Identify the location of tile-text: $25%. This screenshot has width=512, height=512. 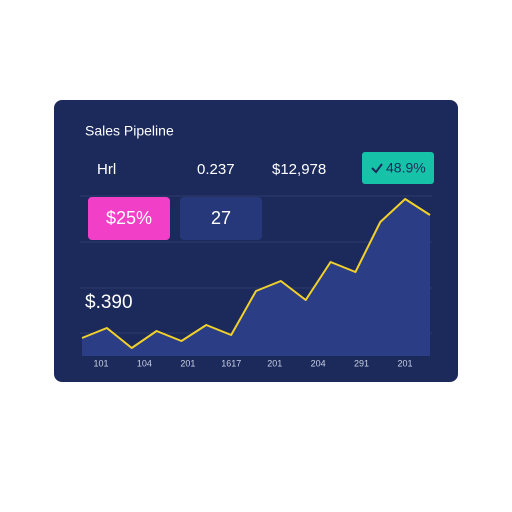
(129, 218).